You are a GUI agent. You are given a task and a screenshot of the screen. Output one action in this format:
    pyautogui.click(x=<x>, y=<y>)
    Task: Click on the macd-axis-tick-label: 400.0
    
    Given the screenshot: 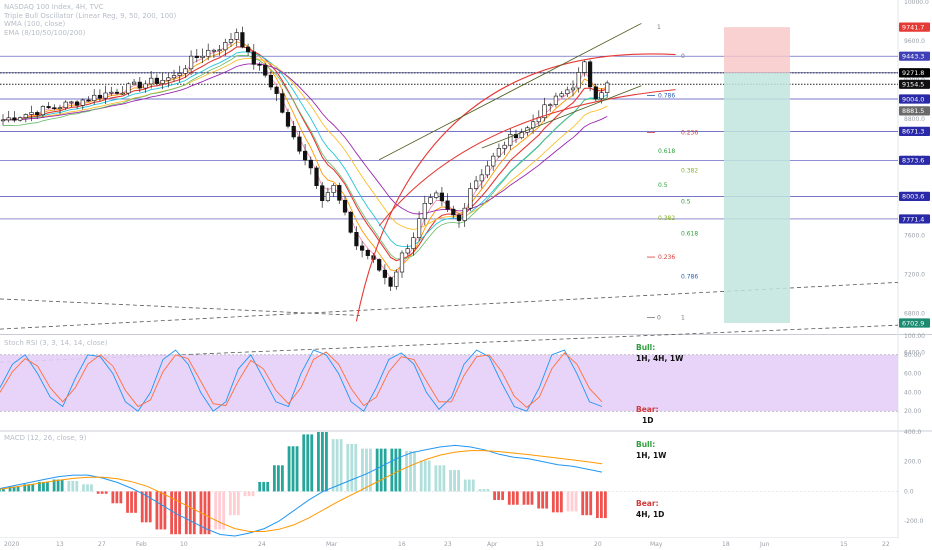 What is the action you would take?
    pyautogui.click(x=912, y=432)
    